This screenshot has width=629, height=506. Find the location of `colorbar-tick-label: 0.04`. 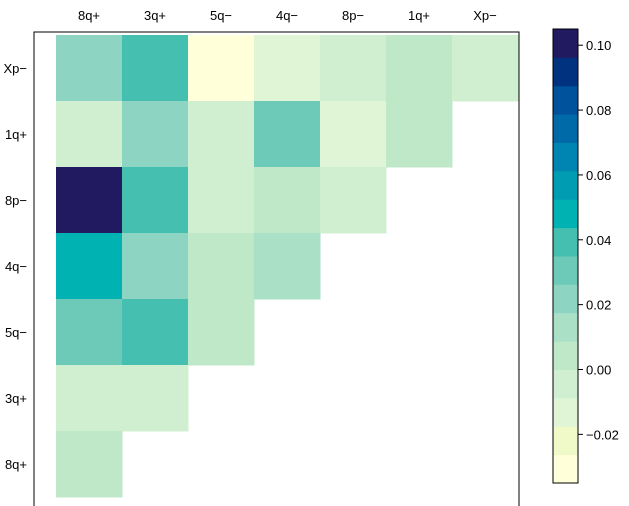

colorbar-tick-label: 0.04 is located at coordinates (598, 240).